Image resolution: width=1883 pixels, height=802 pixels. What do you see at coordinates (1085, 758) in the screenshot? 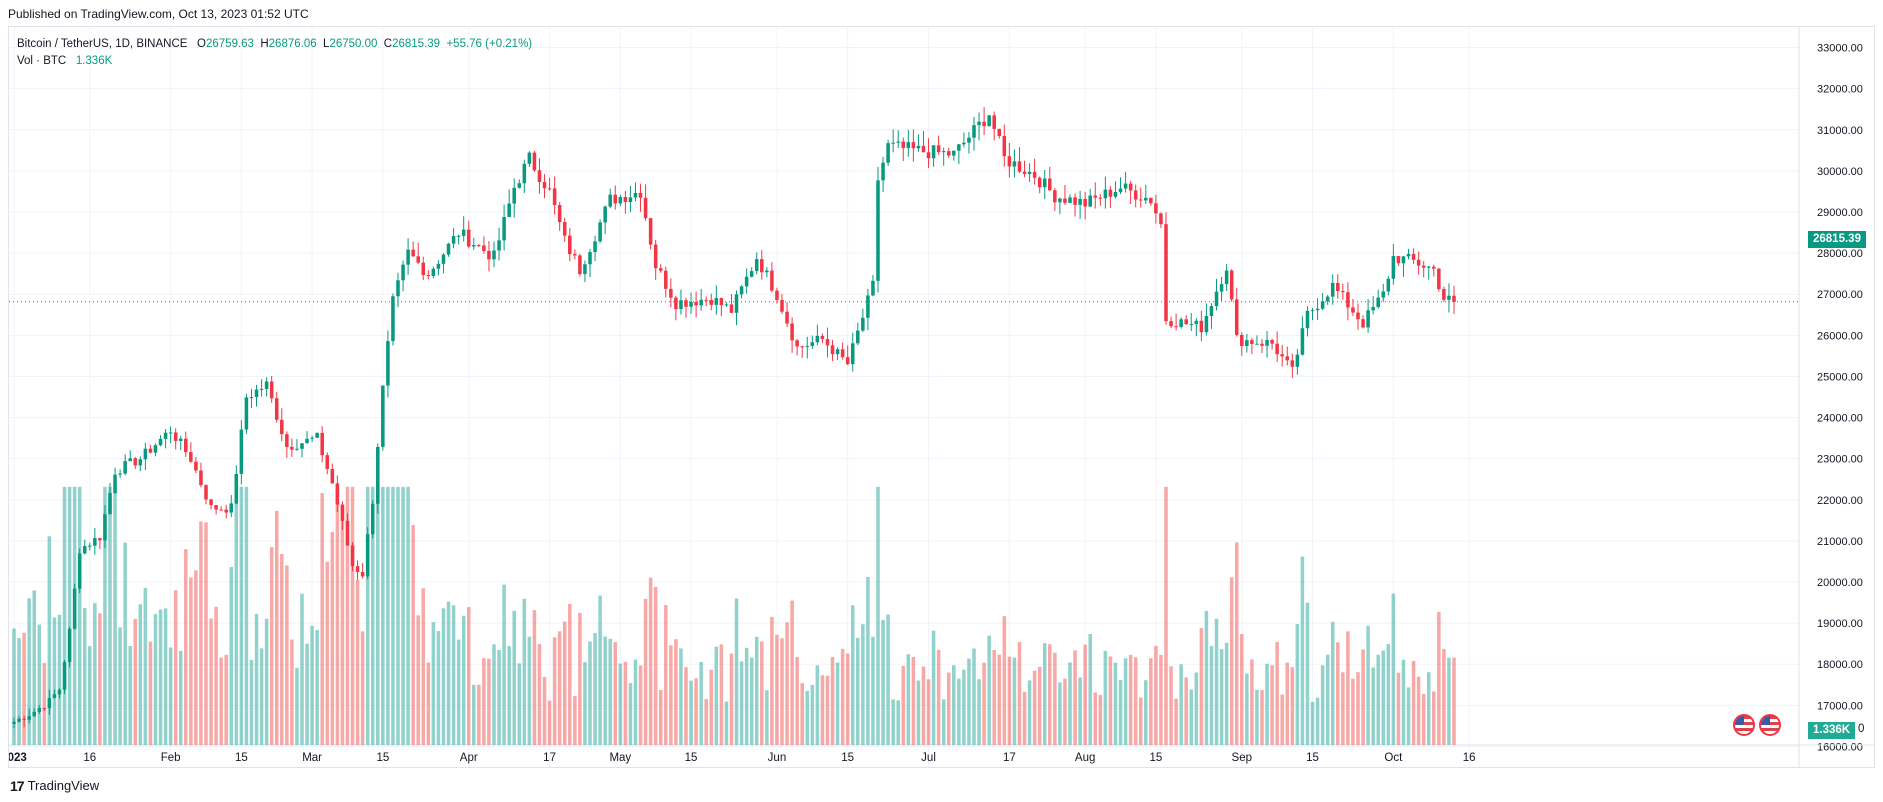
I see `time-tick-label: Aug` at bounding box center [1085, 758].